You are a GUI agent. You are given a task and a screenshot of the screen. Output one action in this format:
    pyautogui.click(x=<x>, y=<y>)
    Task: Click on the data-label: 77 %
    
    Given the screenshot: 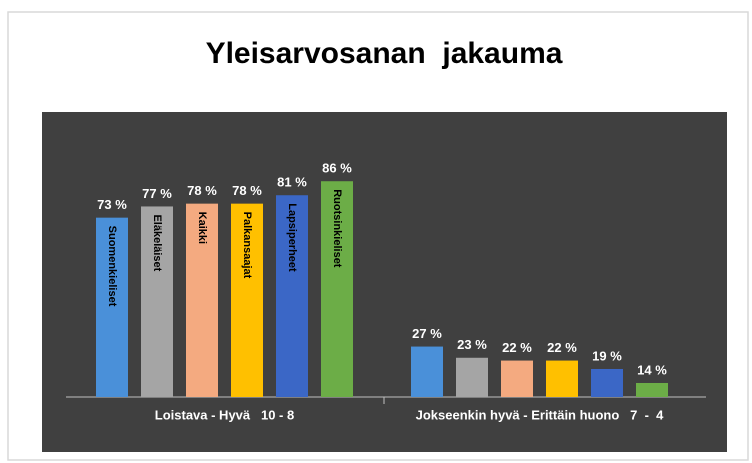 What is the action you would take?
    pyautogui.click(x=157, y=193)
    